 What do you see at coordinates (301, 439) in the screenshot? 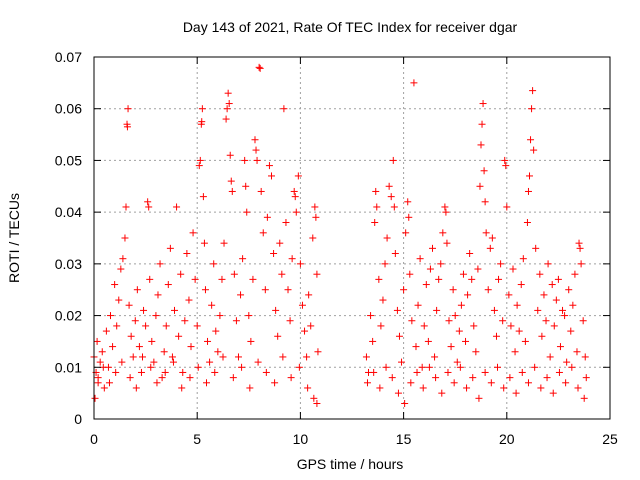
I see `x-tick-label: 10` at bounding box center [301, 439].